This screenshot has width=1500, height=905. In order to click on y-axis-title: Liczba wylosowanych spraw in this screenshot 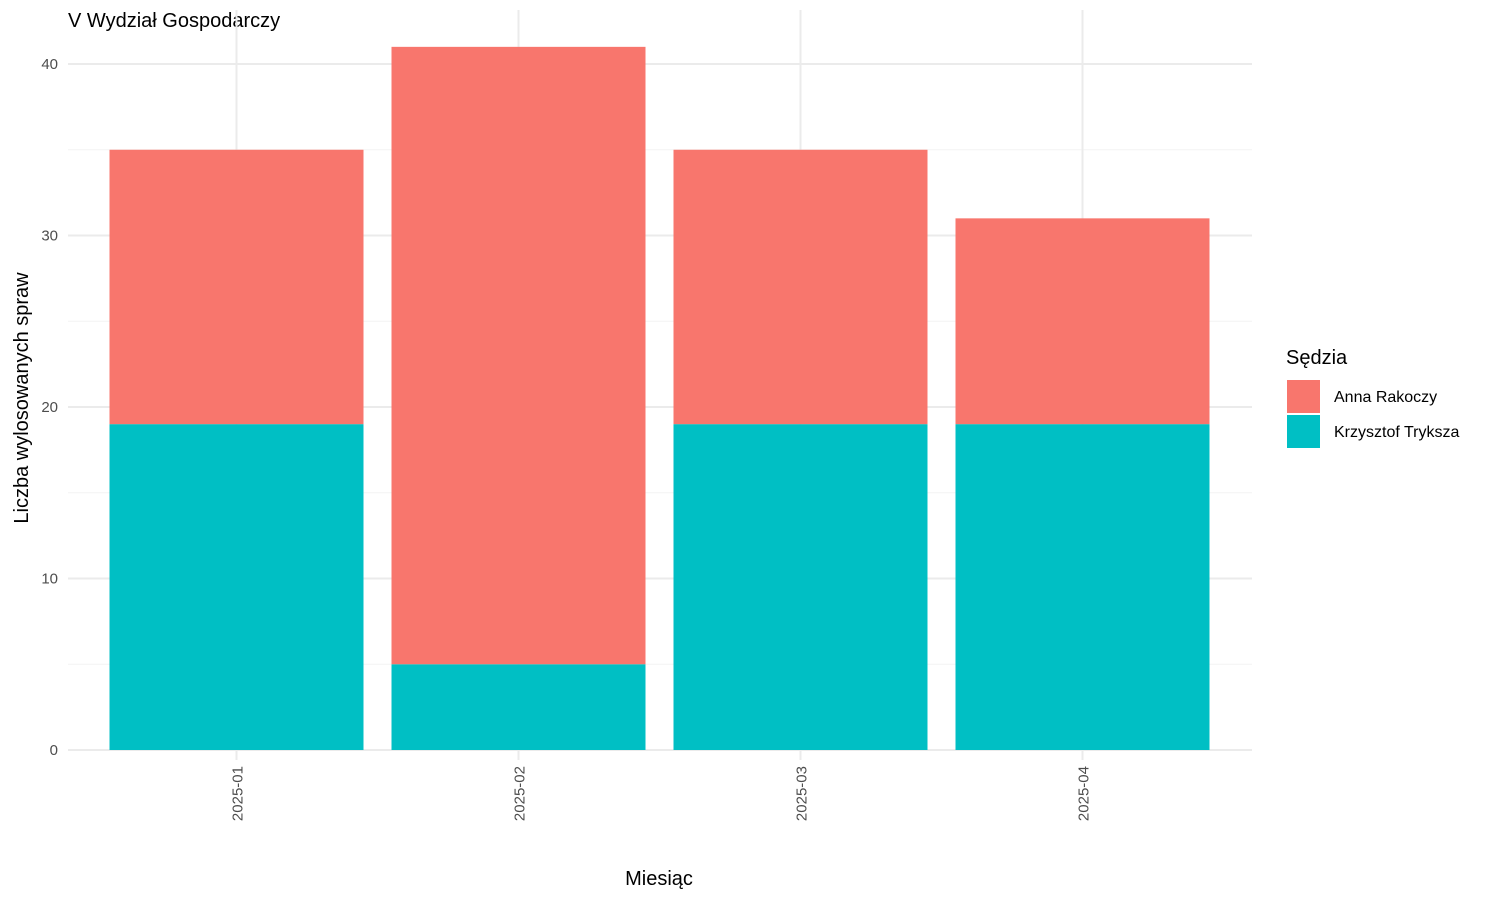, I will do `click(22, 398)`.